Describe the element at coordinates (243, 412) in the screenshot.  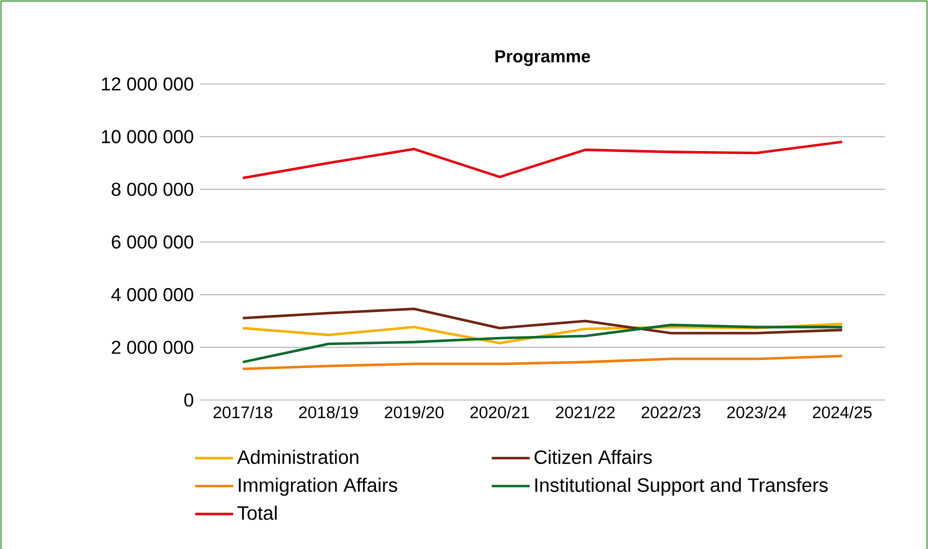
I see `x-tick-label: 2017/18` at that location.